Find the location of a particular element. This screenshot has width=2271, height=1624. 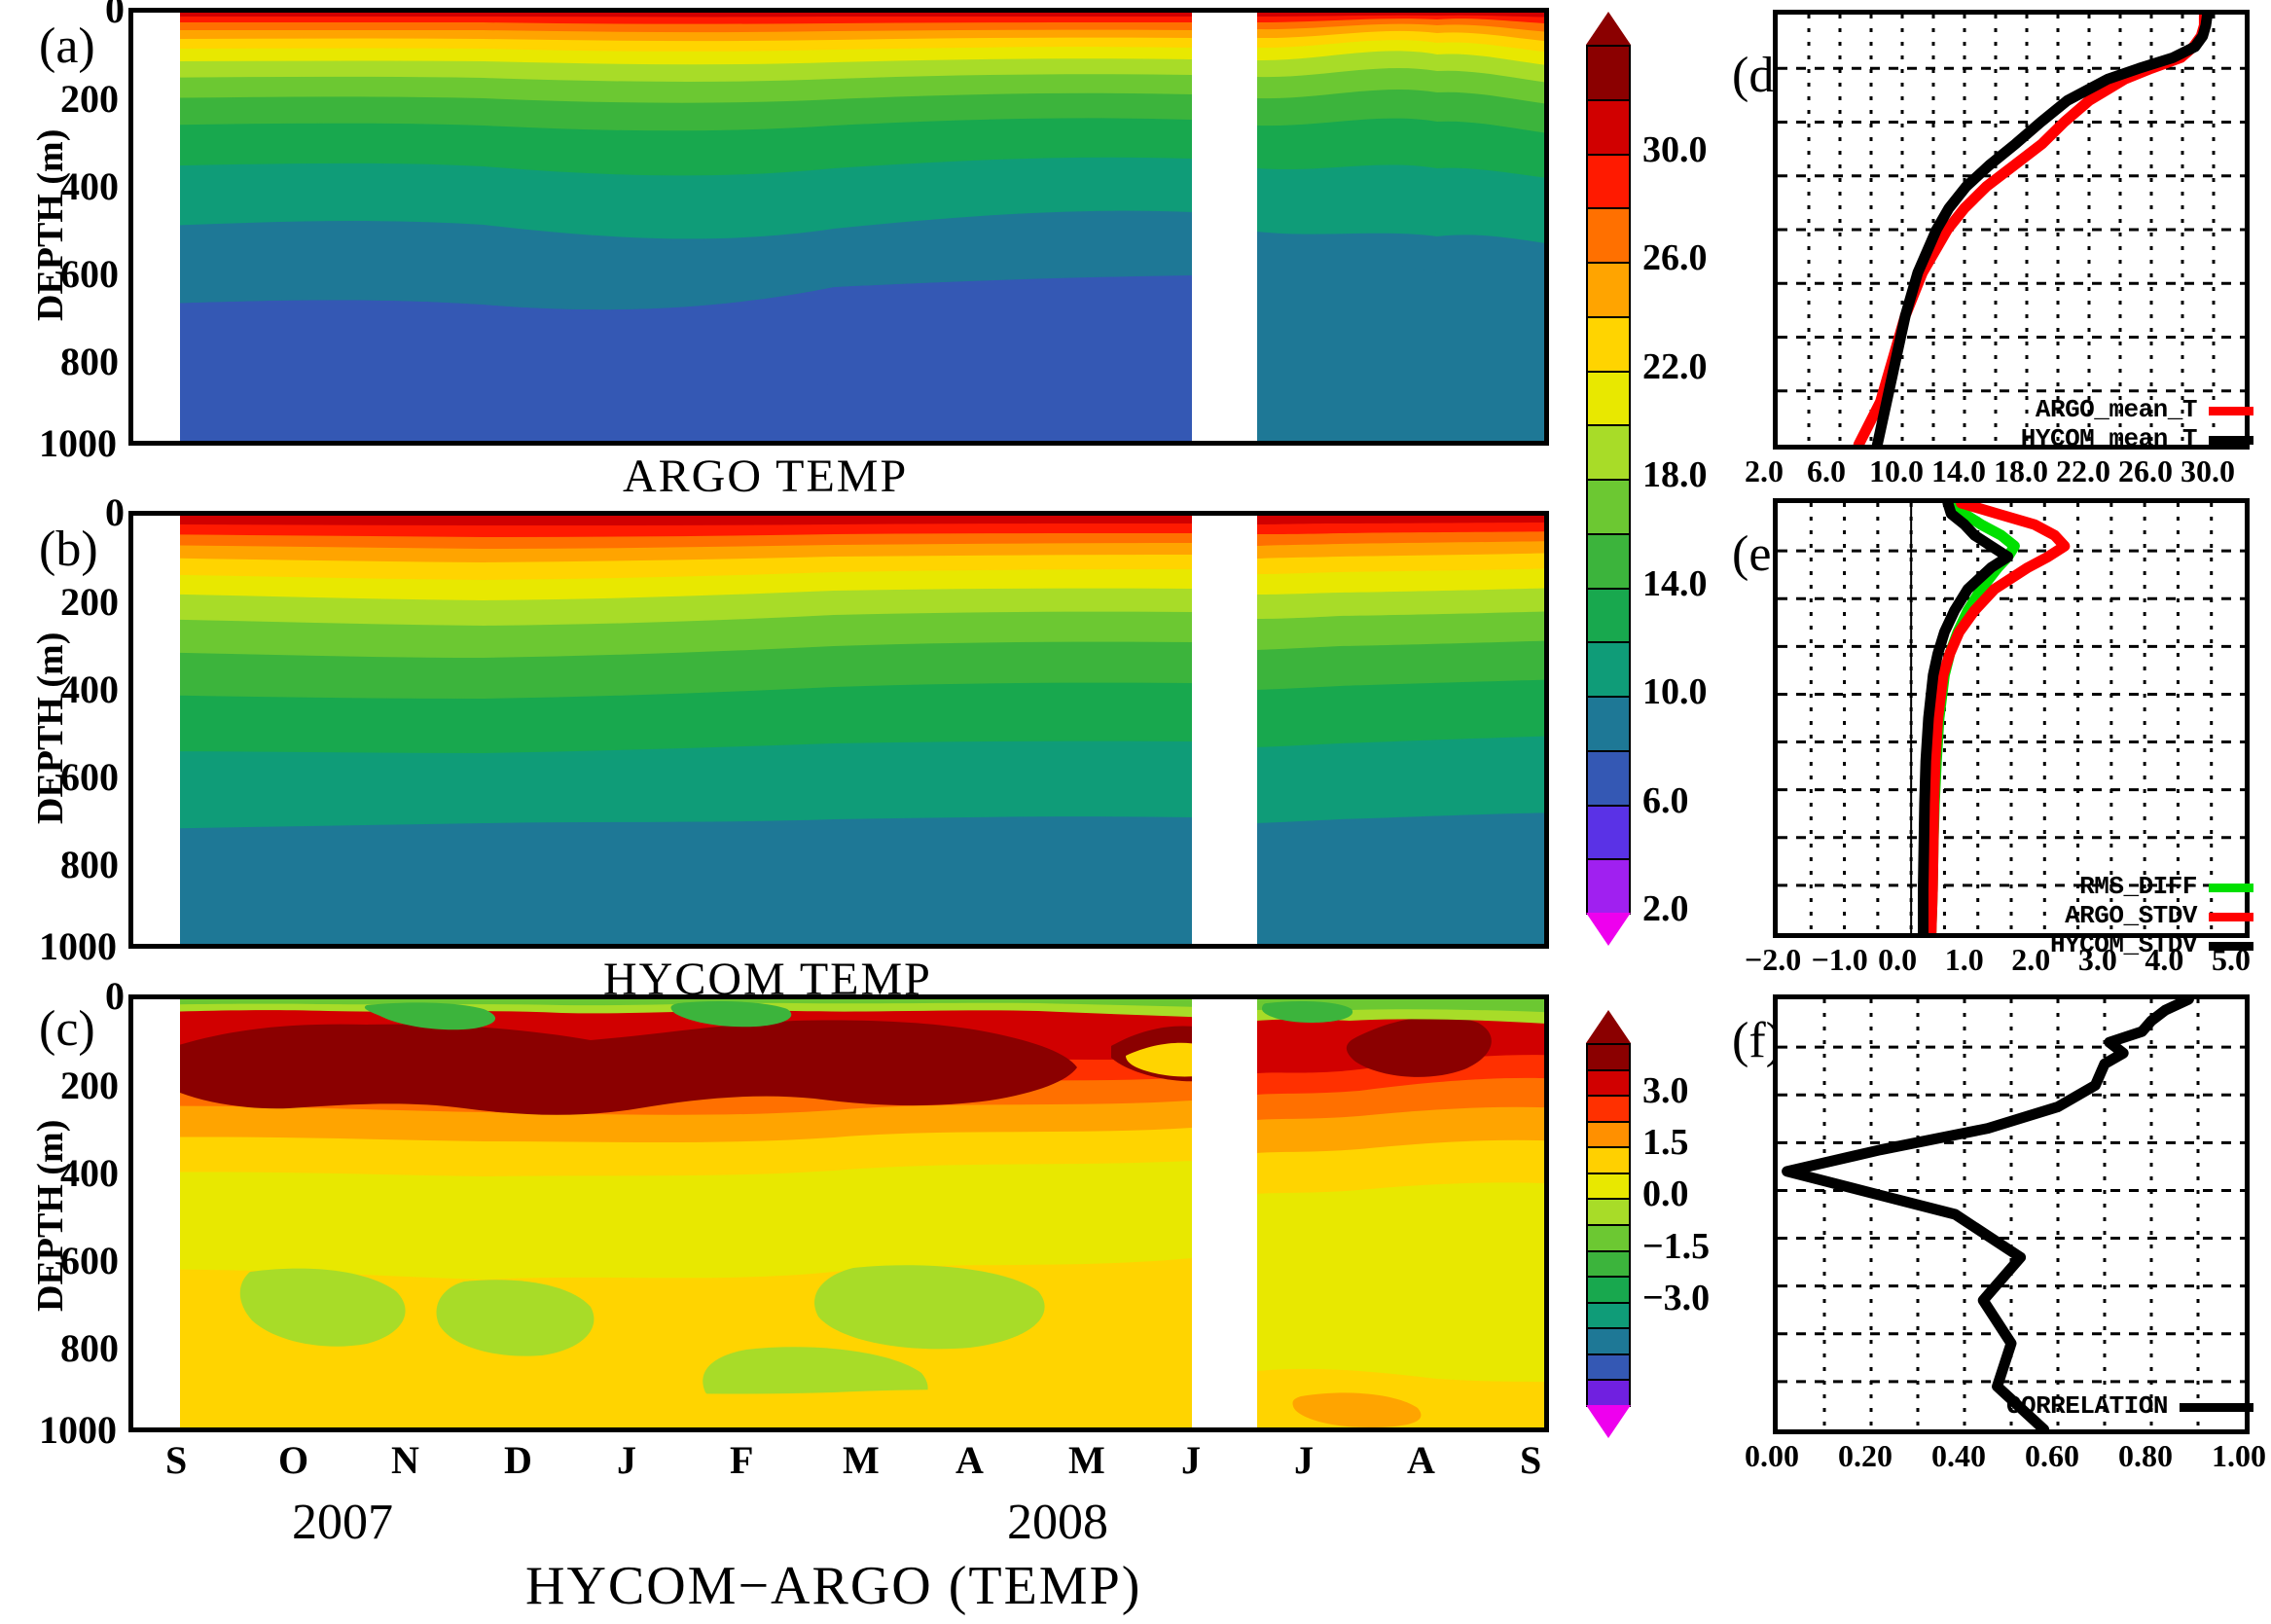

xtick-pe-xticks-3: 1.0 is located at coordinates (1964, 959).